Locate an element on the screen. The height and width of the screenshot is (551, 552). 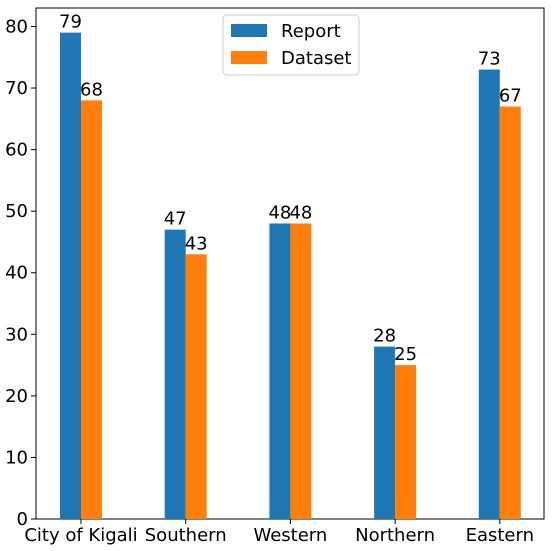
legend-label: Report is located at coordinates (311, 31).